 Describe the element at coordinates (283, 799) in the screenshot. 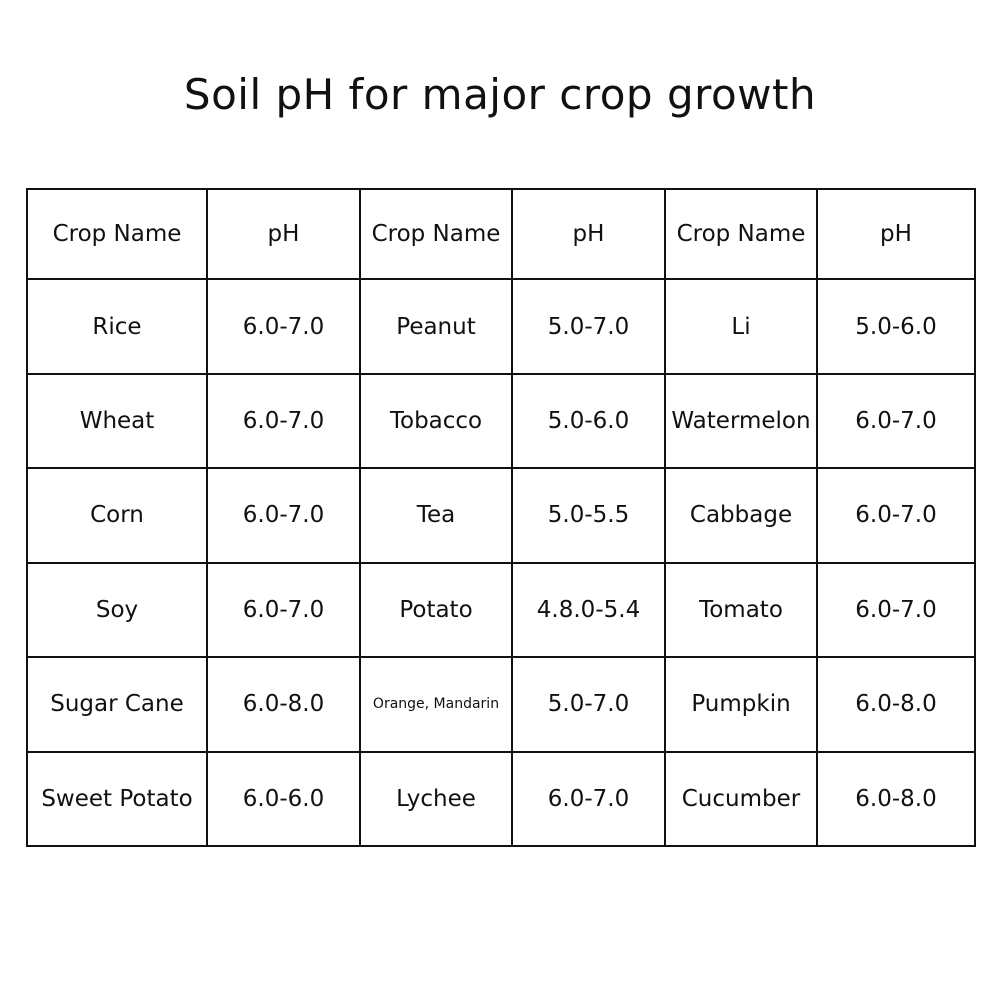

I see `ph-cell: 6.0-6.0` at that location.